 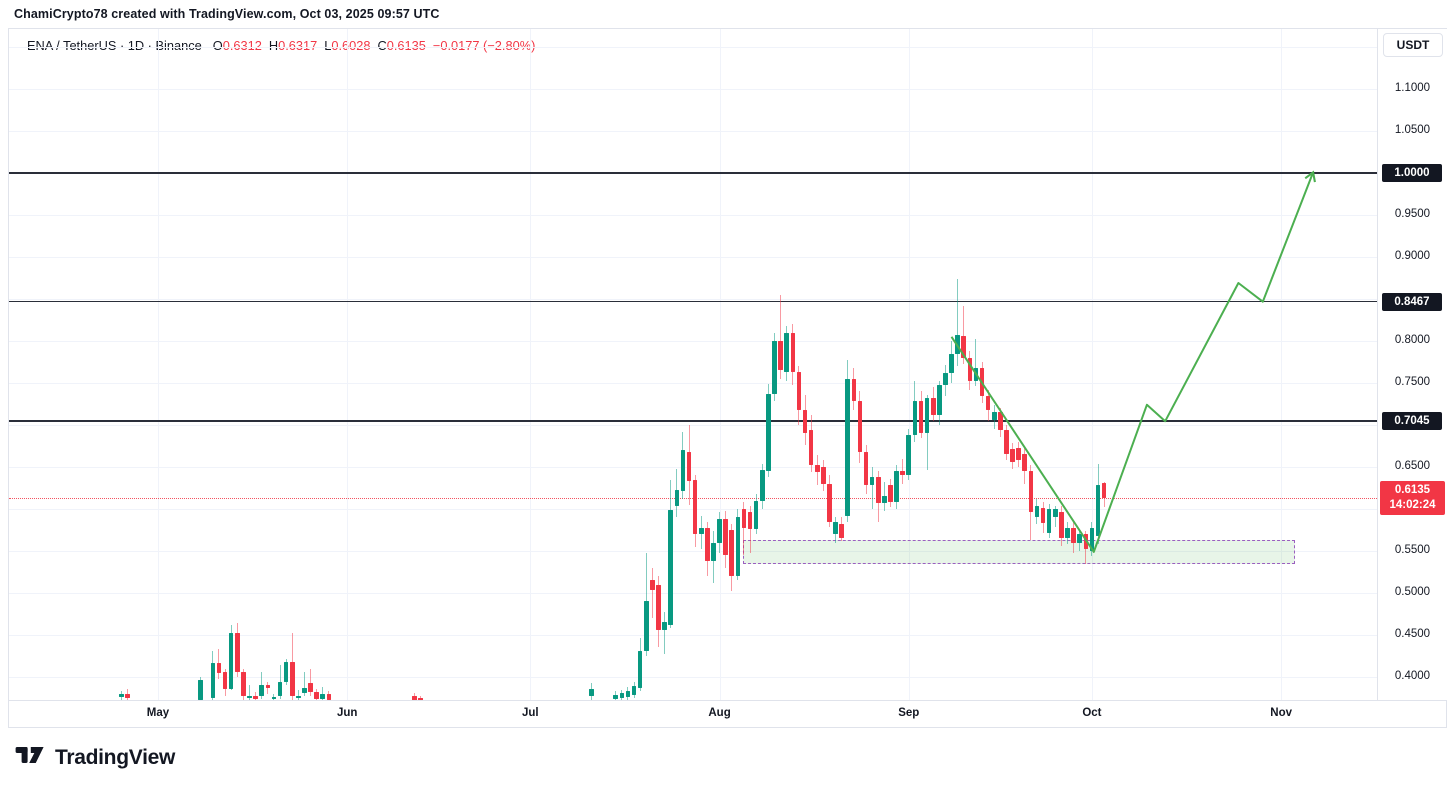 What do you see at coordinates (347, 45) in the screenshot?
I see `ohlc-l: L0.6028` at bounding box center [347, 45].